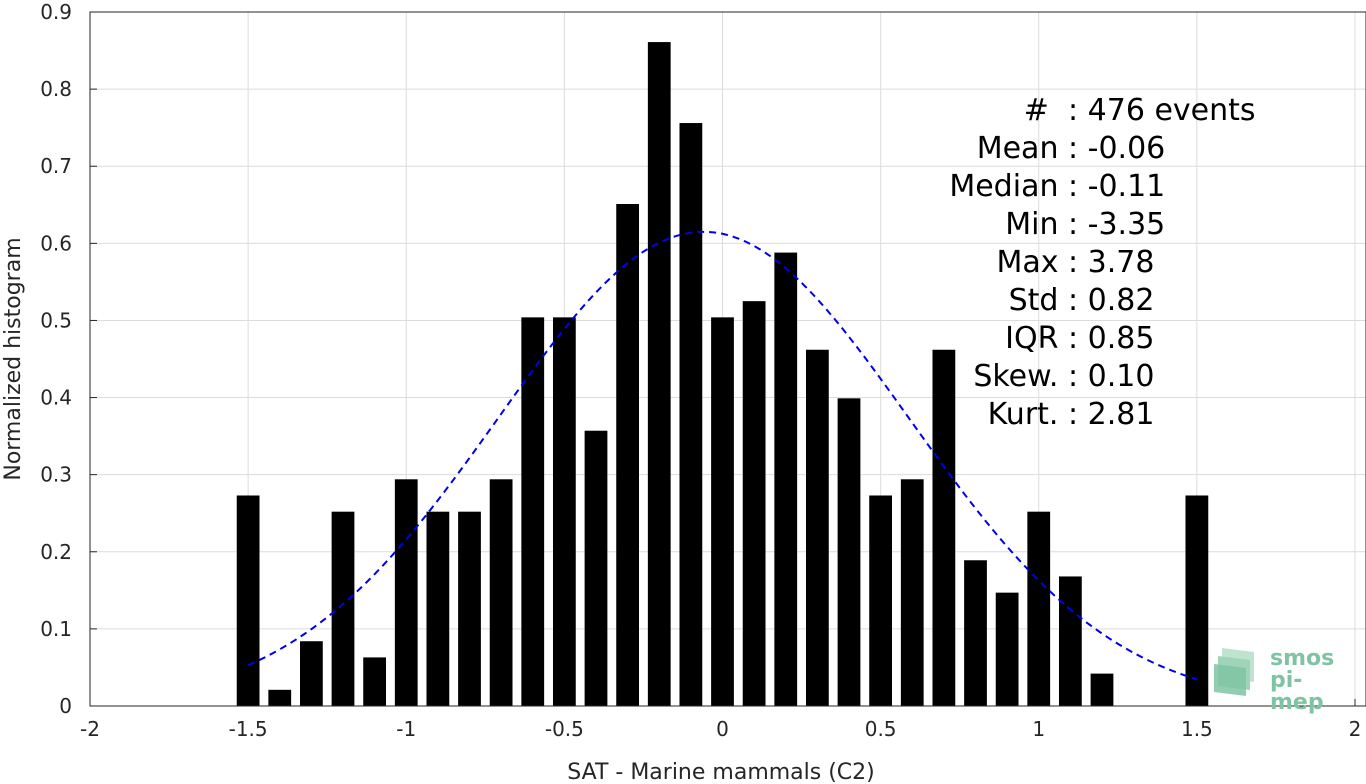 The width and height of the screenshot is (1366, 784). I want to click on y-tick-labels: 0 0.1 0.2 0.3 0.4 0.5 0.6 0.7 0.8 0.9, so click(56, 359).